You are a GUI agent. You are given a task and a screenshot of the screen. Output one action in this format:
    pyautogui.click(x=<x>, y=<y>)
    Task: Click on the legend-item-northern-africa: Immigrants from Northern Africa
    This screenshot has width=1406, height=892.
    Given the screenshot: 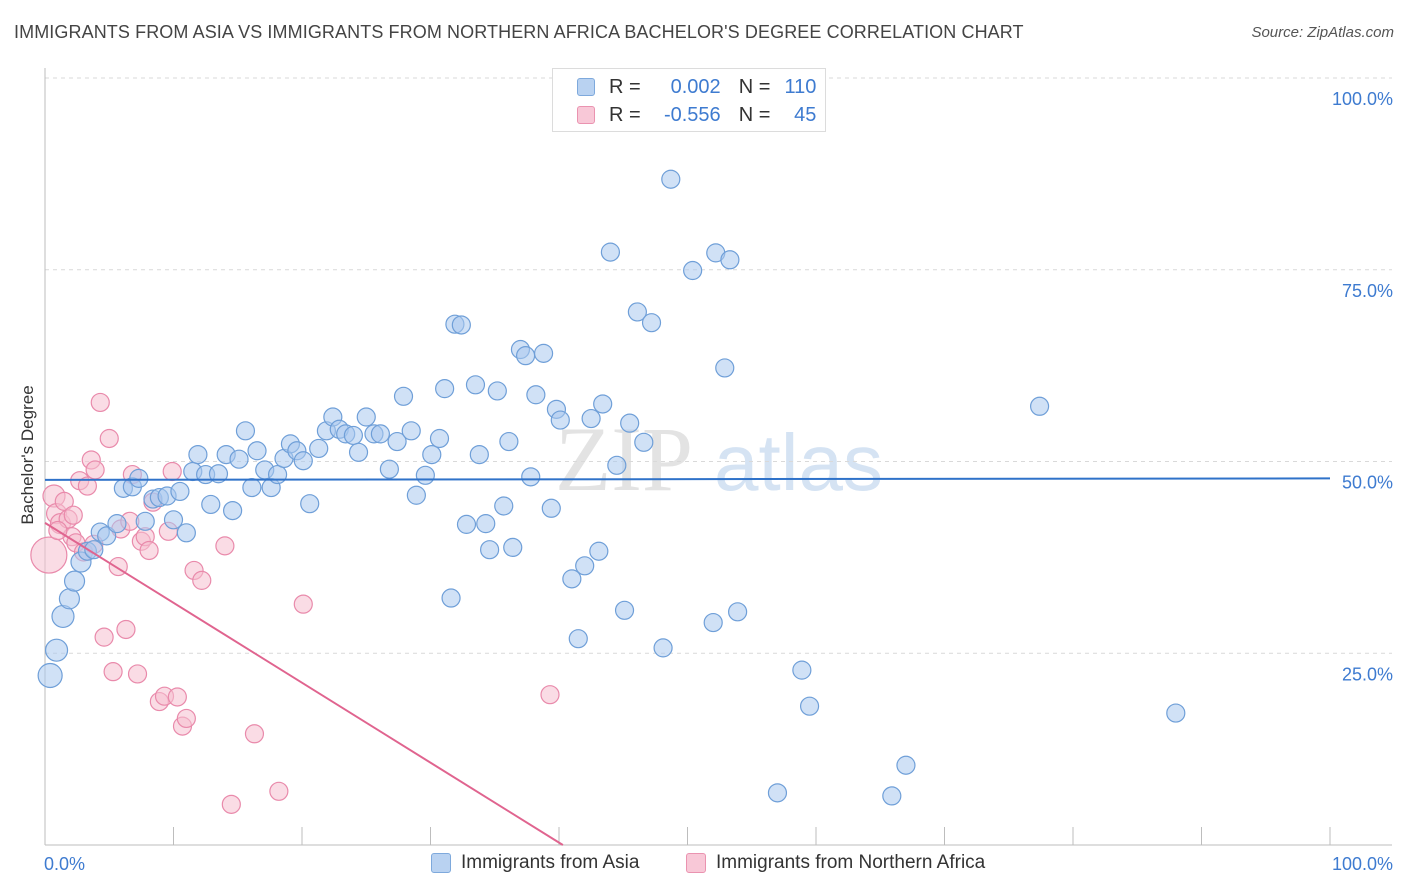 What is the action you would take?
    pyautogui.click(x=835, y=863)
    